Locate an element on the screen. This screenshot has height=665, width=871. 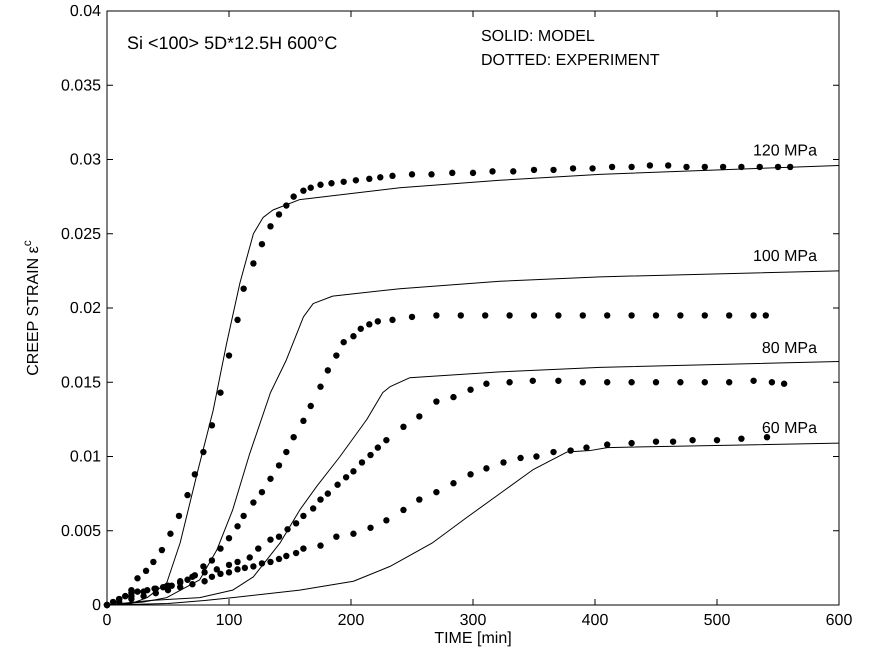
annotation: DOTTED: EXPERIMENT is located at coordinates (570, 60).